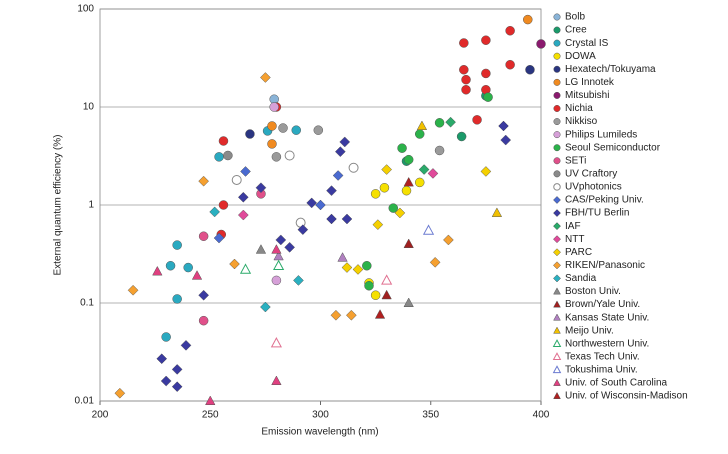 This screenshot has width=728, height=454. Describe the element at coordinates (91, 205) in the screenshot. I see `y-tick-label: 1` at that location.